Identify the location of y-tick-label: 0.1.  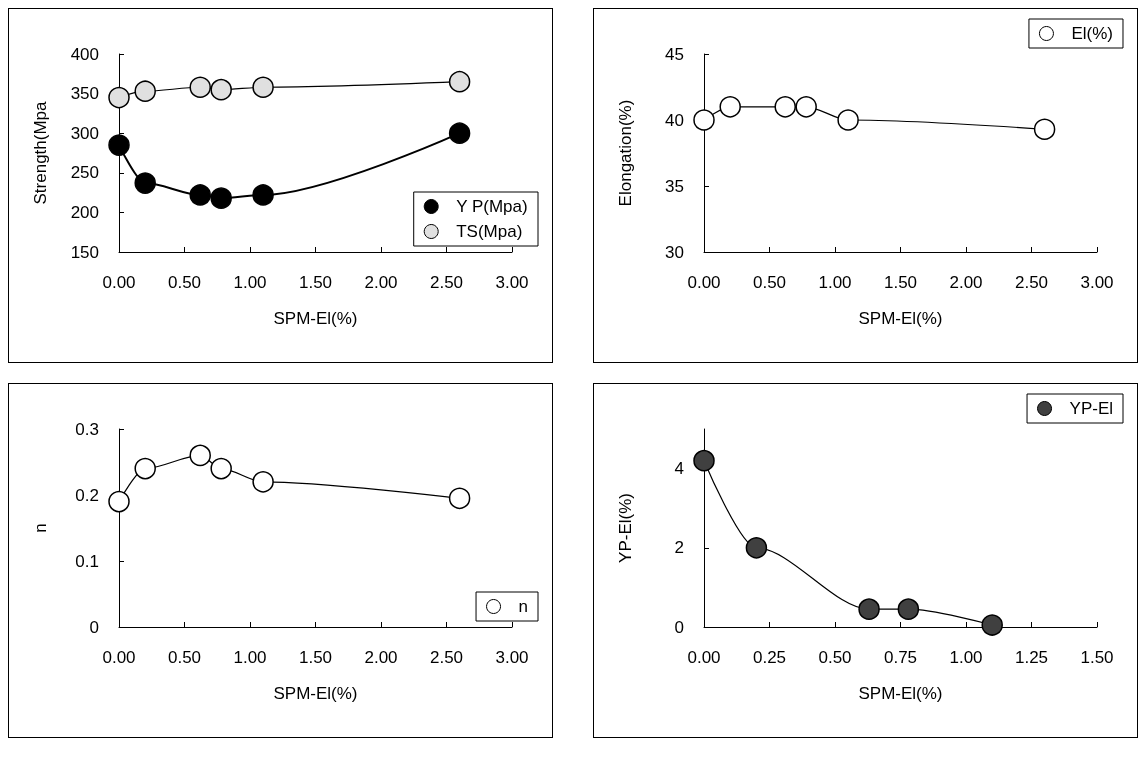
(87, 561).